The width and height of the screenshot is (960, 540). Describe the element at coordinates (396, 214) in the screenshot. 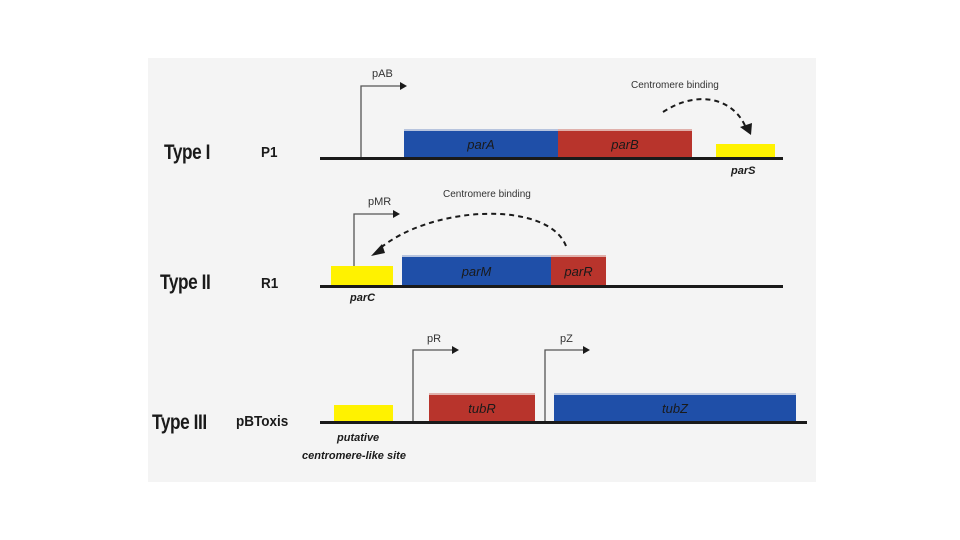

I see `promoter-arrowhead-pMR` at that location.